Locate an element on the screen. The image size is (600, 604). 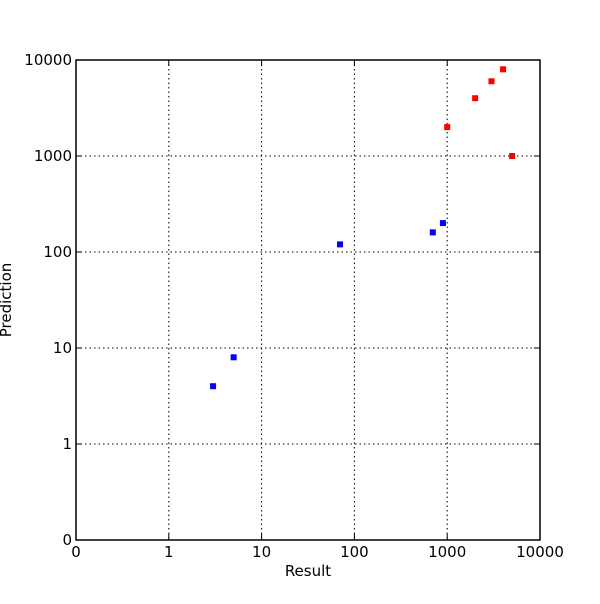
y-tick-label: 1 is located at coordinates (67, 444).